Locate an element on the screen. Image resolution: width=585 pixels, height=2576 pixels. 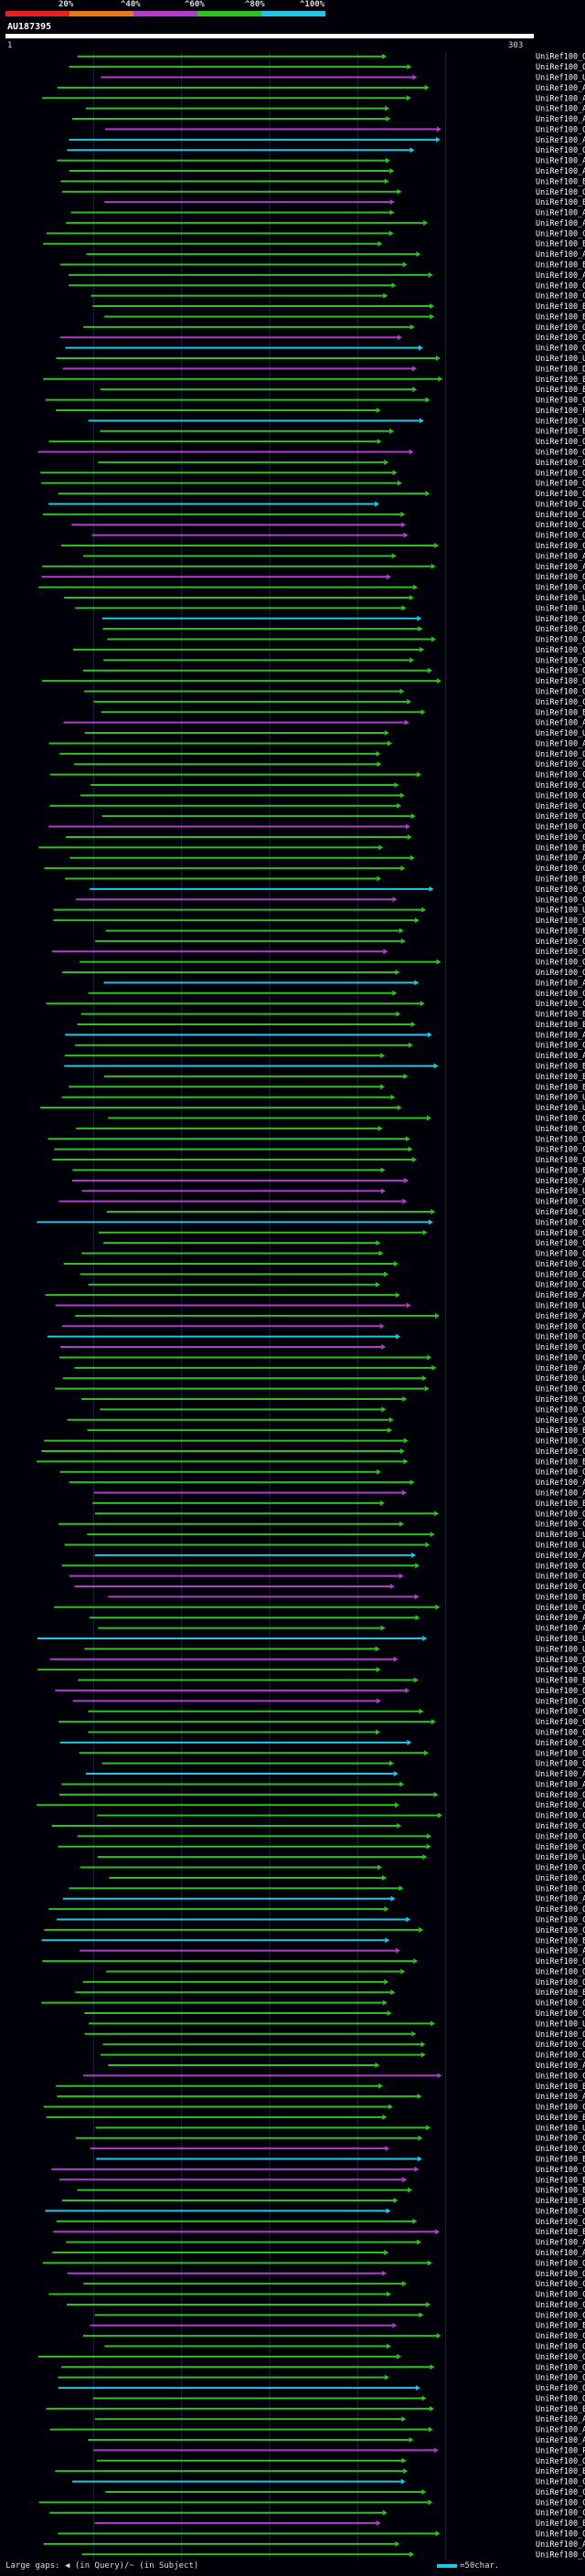
hit-label: UniRef100_C7TLM0 is located at coordinates (561, 2482).